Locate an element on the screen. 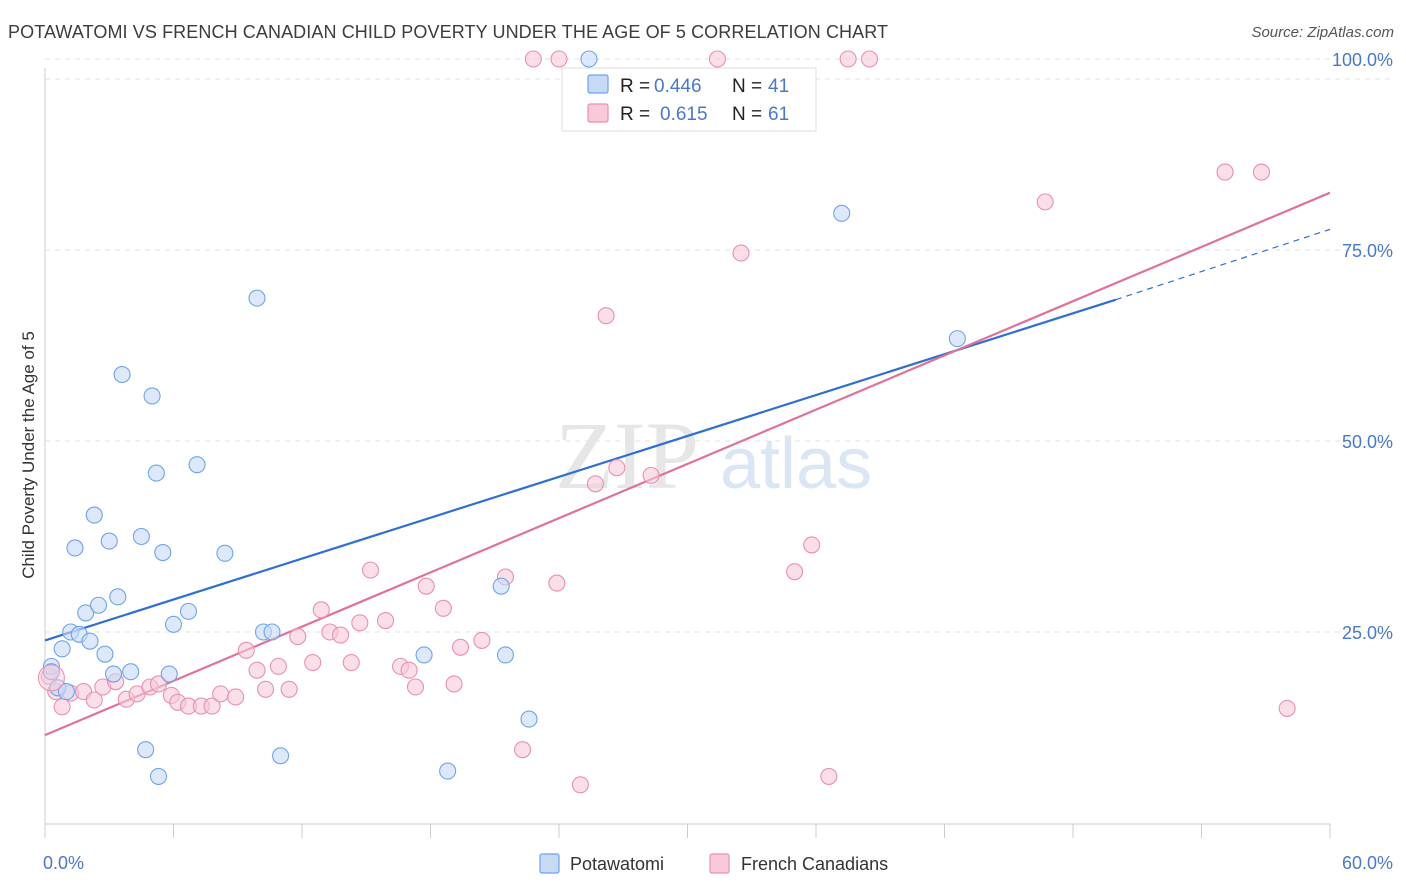 This screenshot has height=892, width=1406. y-tick-label: 25.0% is located at coordinates (1367, 633).